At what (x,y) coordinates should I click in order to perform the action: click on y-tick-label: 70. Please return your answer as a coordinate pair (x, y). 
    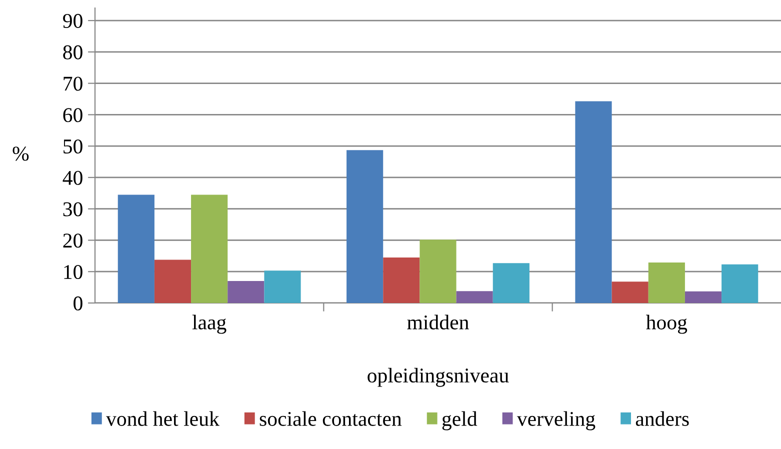
    Looking at the image, I should click on (73, 83).